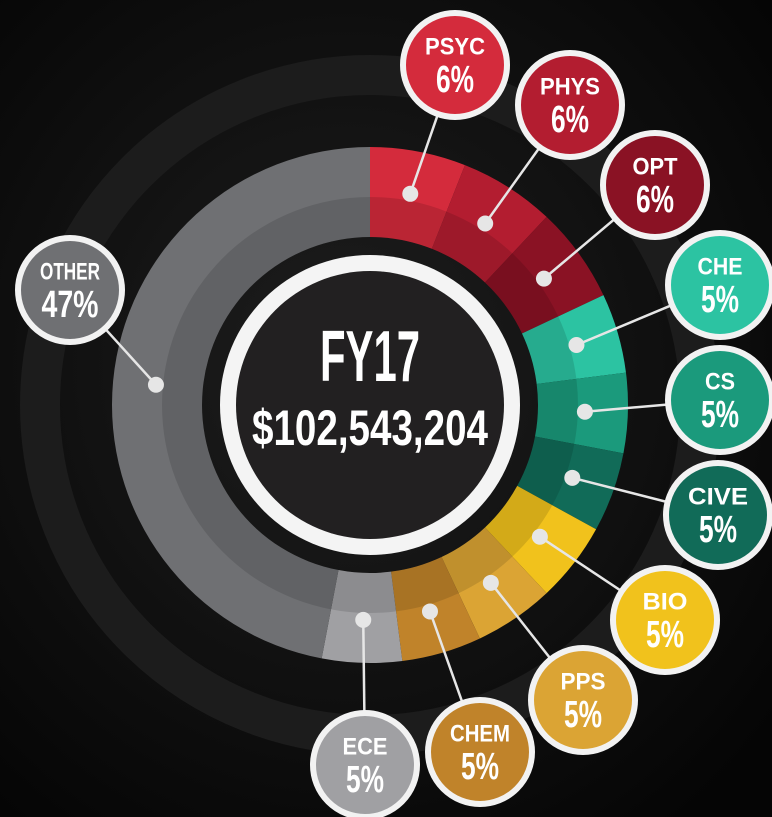 This screenshot has height=817, width=772. Describe the element at coordinates (583, 681) in the screenshot. I see `callout-name: PPS` at that location.